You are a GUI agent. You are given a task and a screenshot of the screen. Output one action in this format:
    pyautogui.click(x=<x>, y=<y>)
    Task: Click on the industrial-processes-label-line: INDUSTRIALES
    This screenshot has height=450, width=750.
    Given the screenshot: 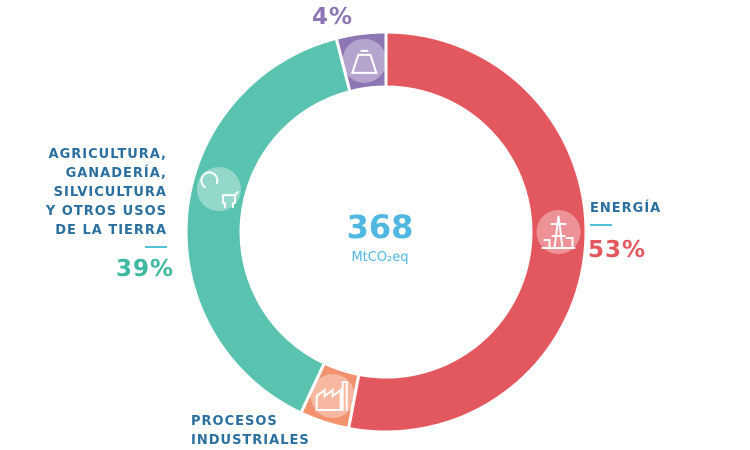 What is the action you would take?
    pyautogui.click(x=250, y=440)
    